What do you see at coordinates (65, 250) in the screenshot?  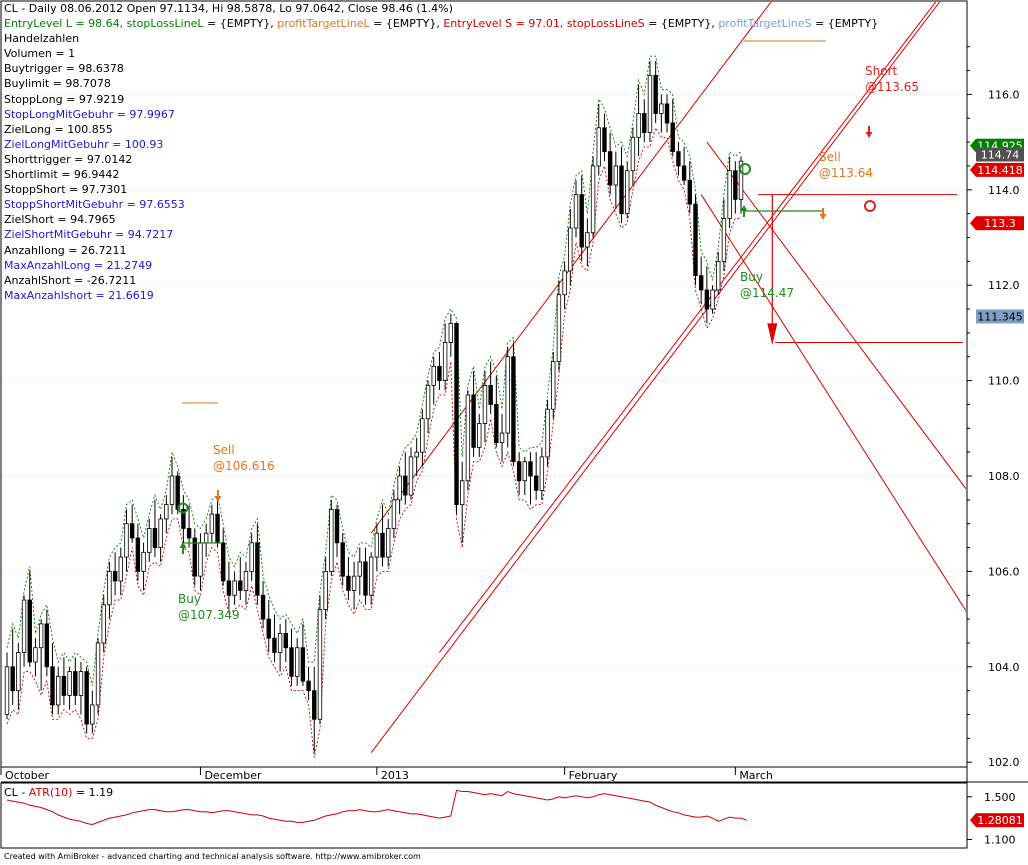 I see `trade-stat-line: Anzahllong = 26.7211` at bounding box center [65, 250].